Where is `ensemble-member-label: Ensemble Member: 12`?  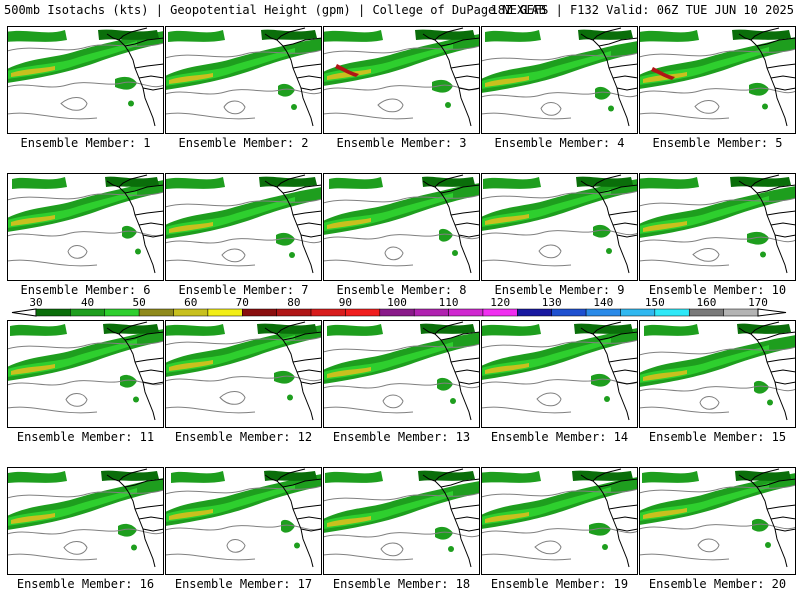 ensemble-member-label: Ensemble Member: 12 is located at coordinates (243, 437).